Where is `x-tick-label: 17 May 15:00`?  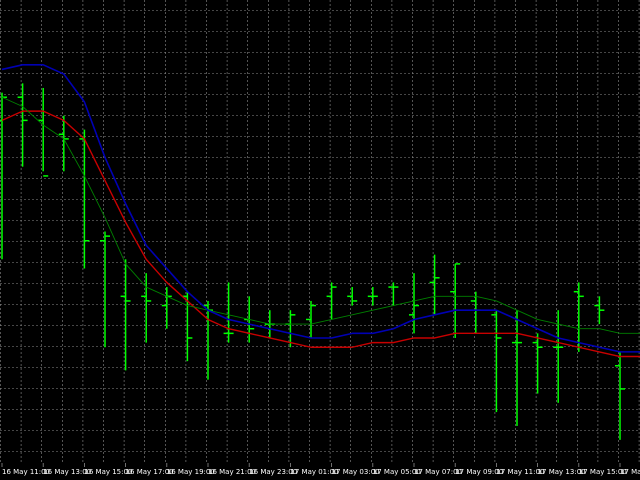 x-tick-label: 17 May 15:00 is located at coordinates (603, 472).